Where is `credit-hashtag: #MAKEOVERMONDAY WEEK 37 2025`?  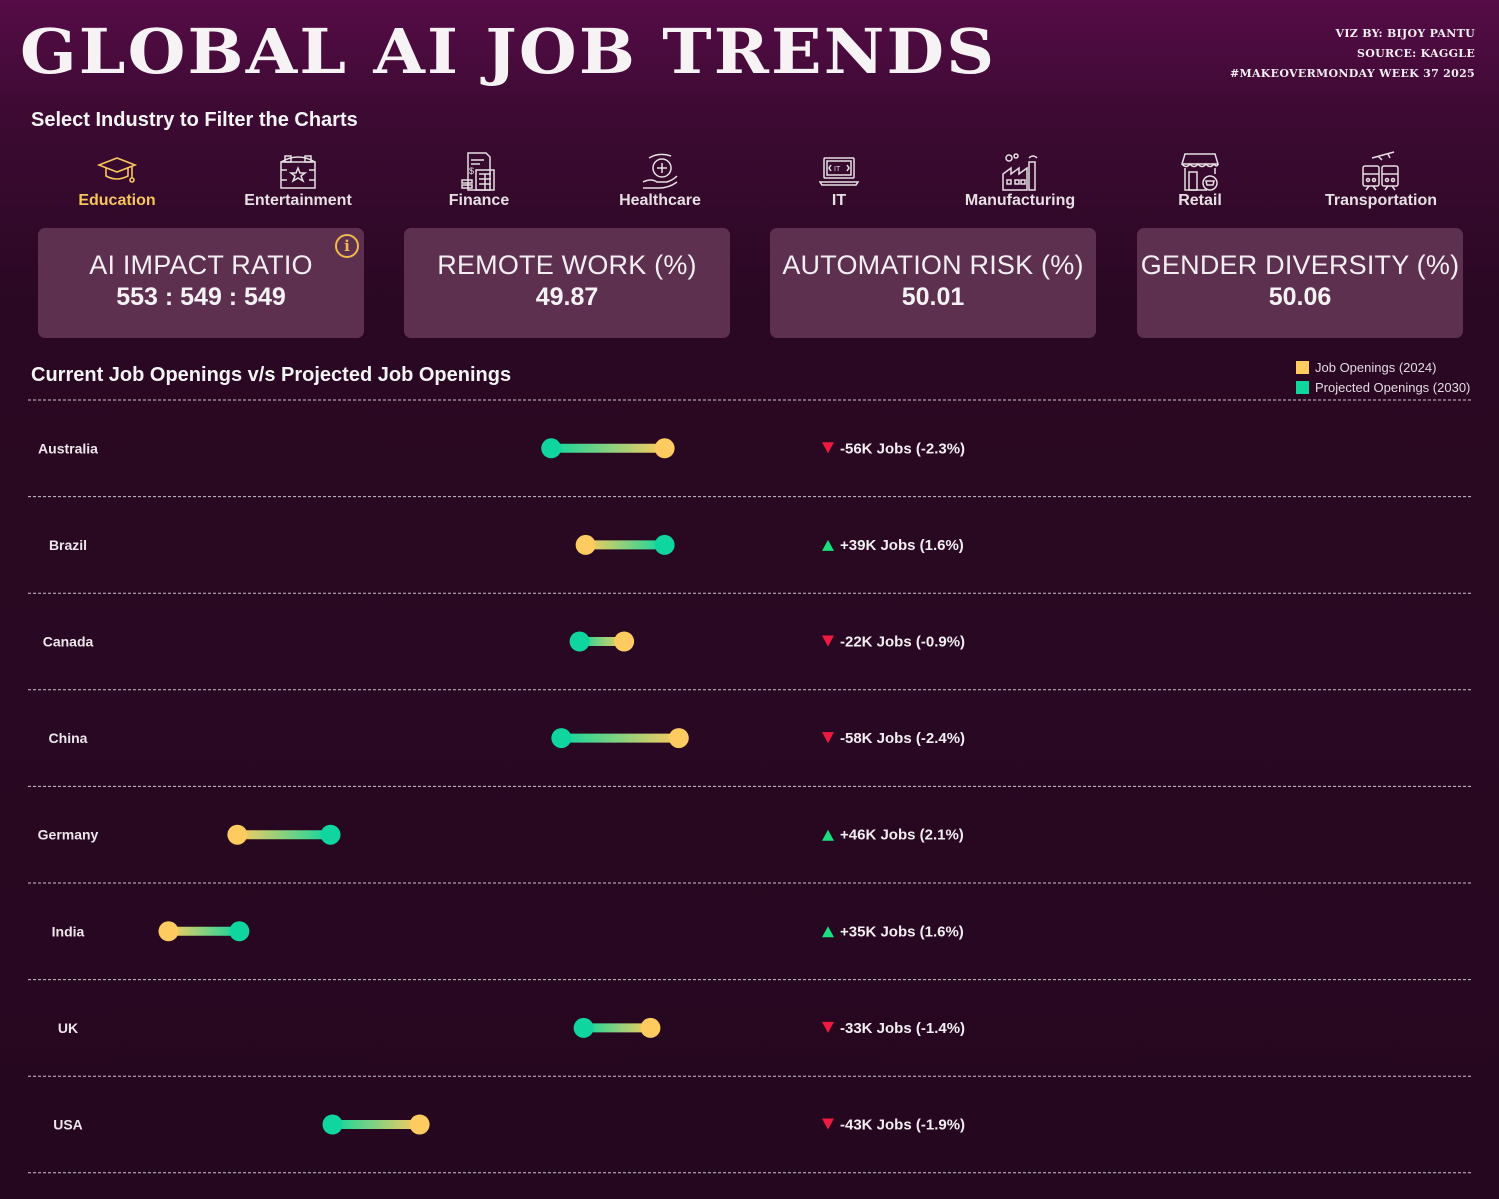
credit-hashtag: #MAKEOVERMONDAY WEEK 37 2025 is located at coordinates (1352, 73).